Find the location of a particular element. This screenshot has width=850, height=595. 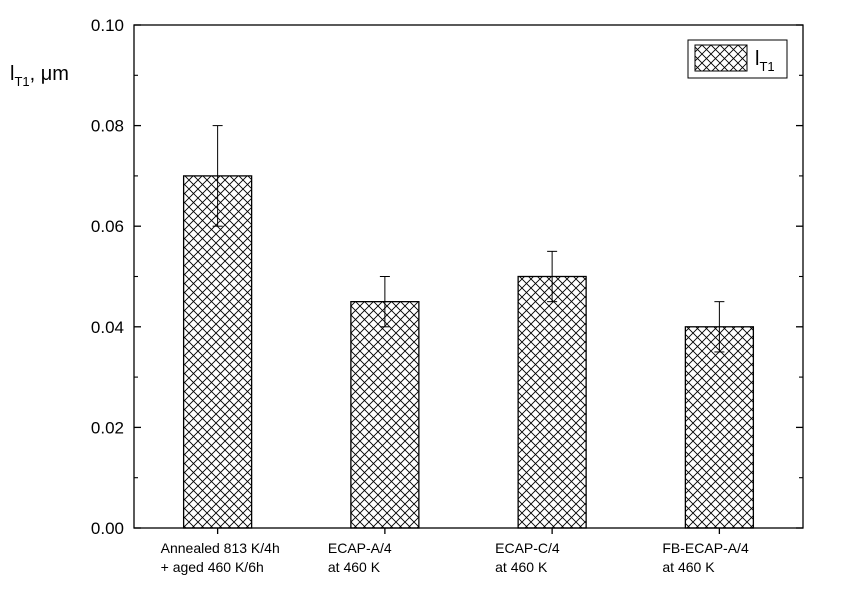

y-tick-label: 0.04 is located at coordinates (107, 327).